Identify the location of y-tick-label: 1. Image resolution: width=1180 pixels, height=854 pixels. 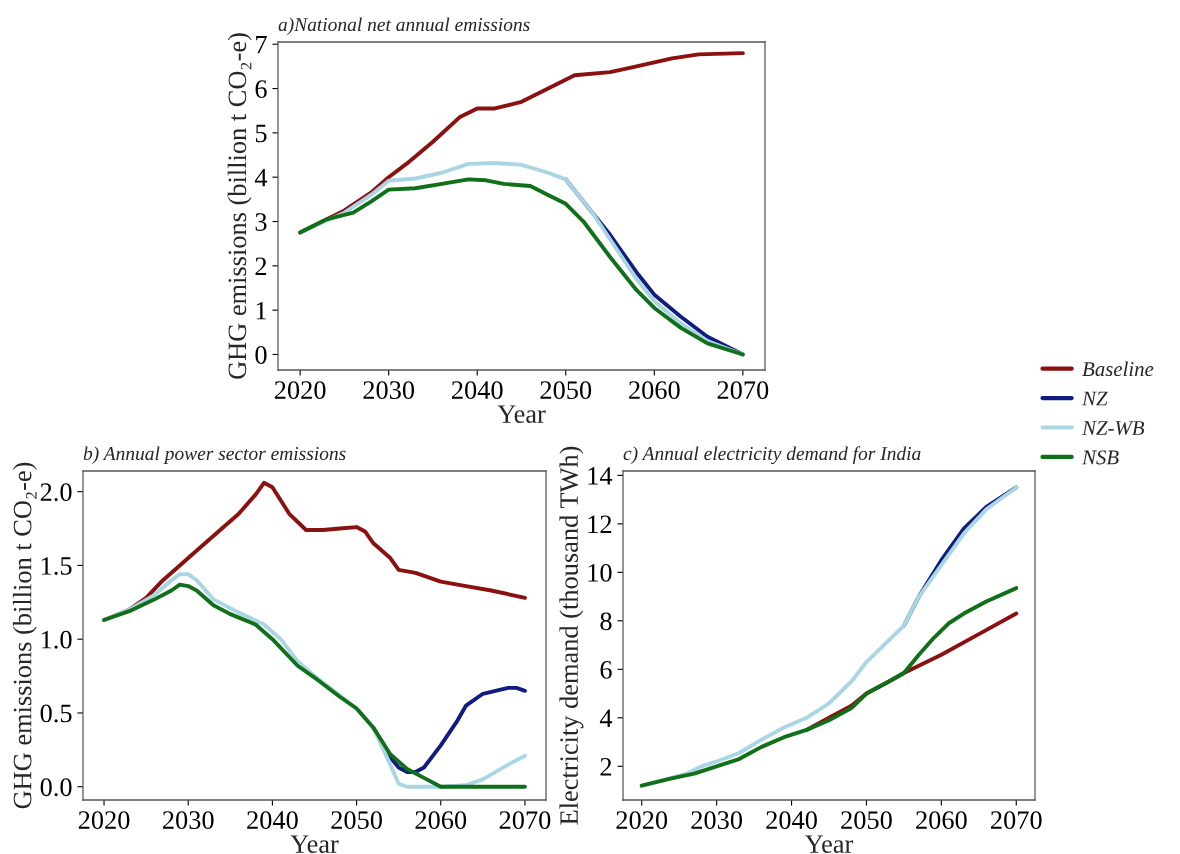
(261, 310).